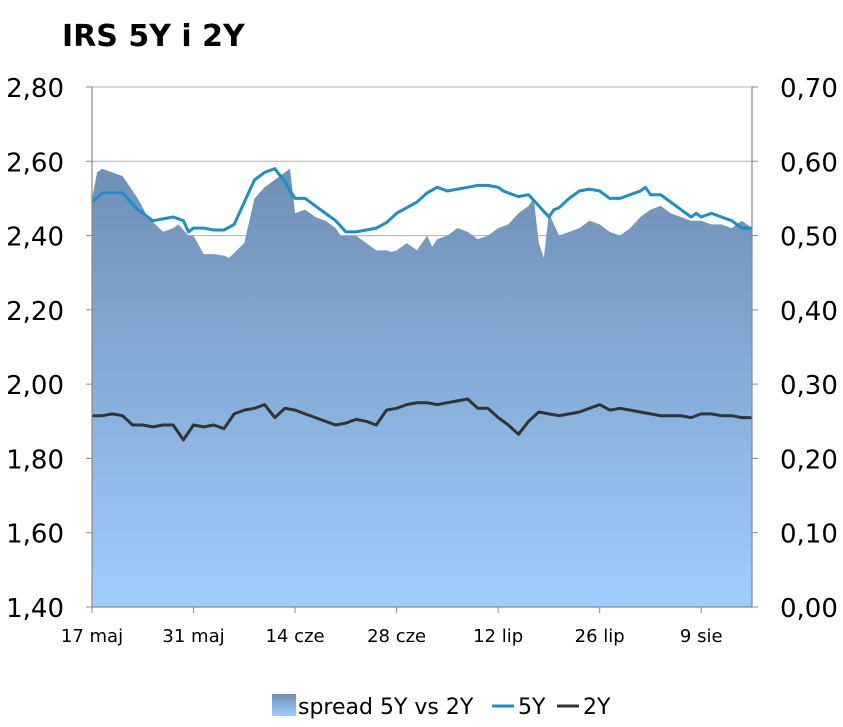  I want to click on legend: spread 5Y vs 2Y 5Y 2Y, so click(441, 707).